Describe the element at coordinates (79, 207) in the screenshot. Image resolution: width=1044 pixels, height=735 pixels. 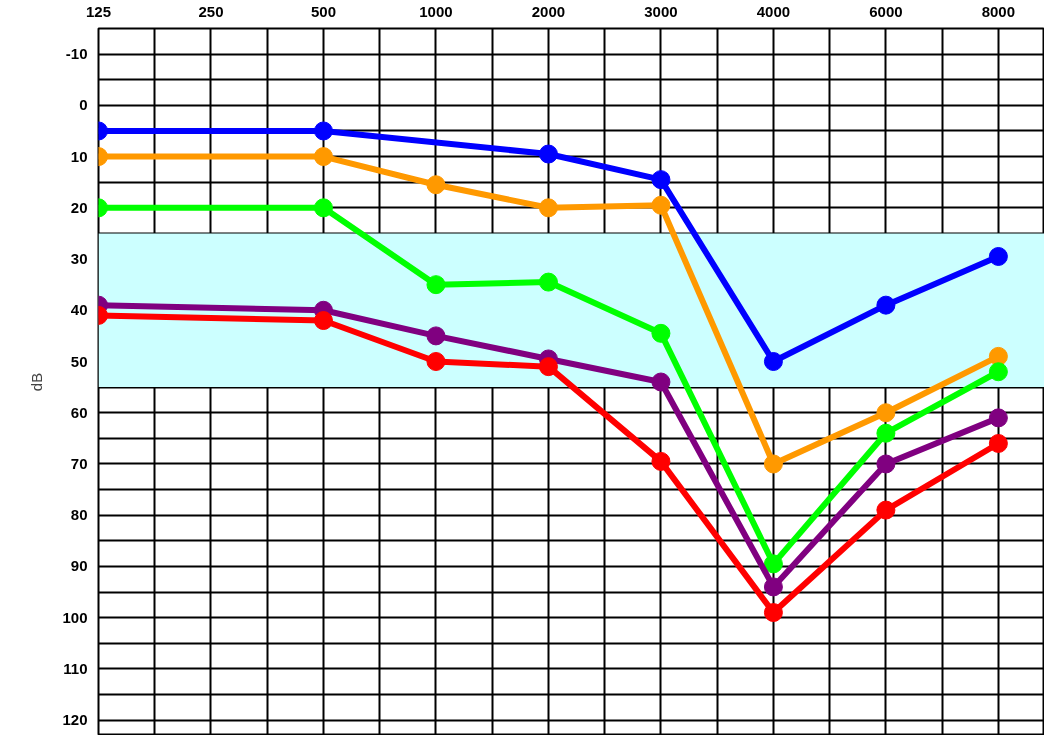
I see `y-tick-label: 20` at that location.